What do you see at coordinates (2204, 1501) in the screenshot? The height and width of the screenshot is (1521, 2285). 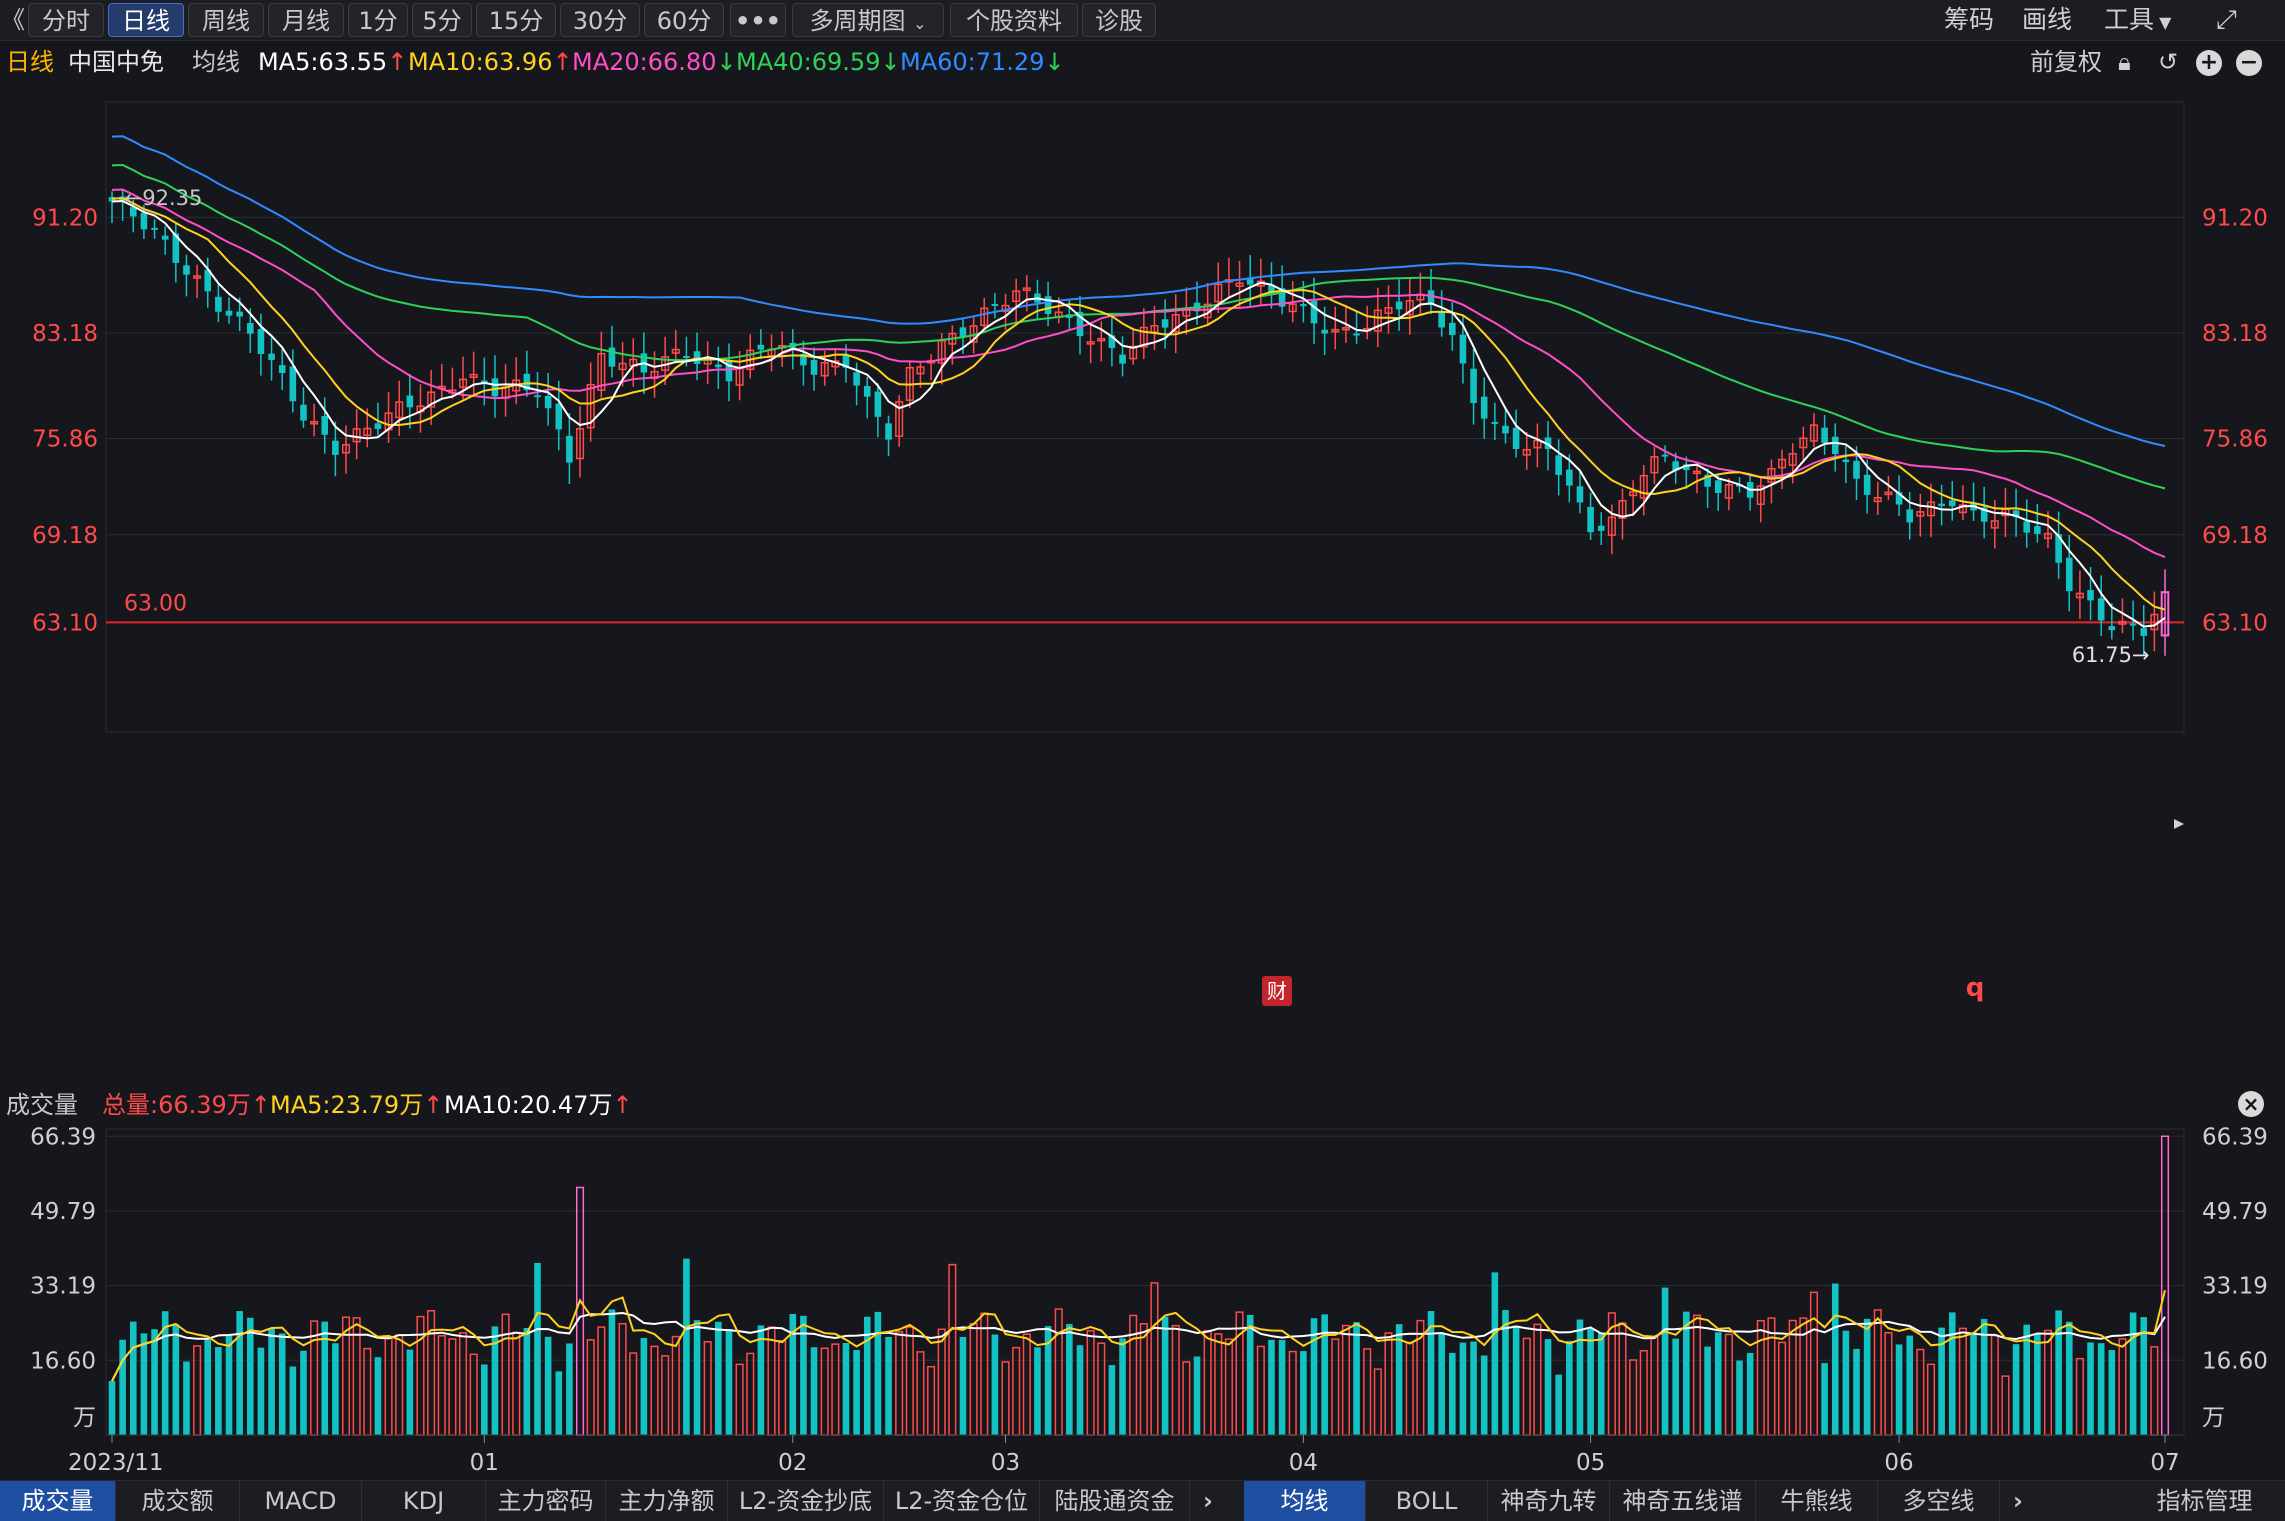 I see `indicator-manage-button: 指标管理` at bounding box center [2204, 1501].